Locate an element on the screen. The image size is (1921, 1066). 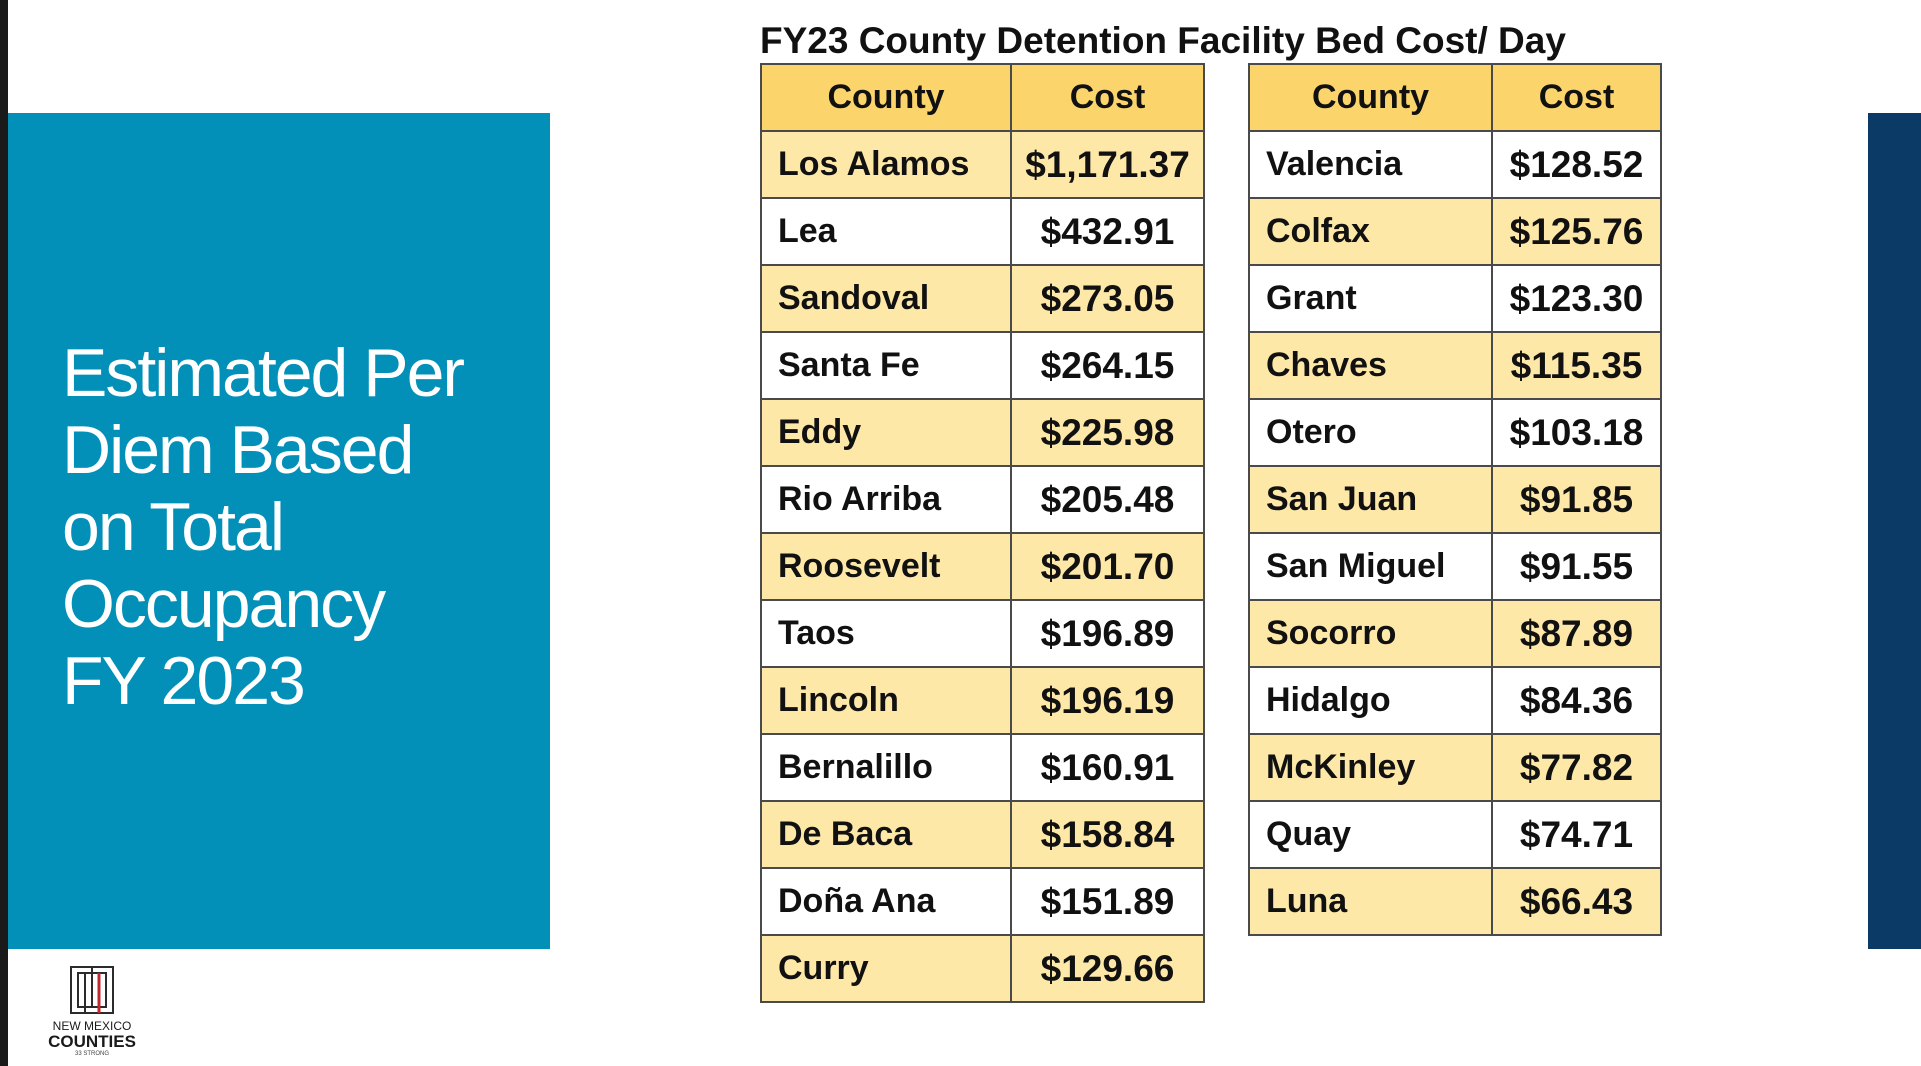
table-row: Hidalgo $84.36 is located at coordinates (1455, 700).